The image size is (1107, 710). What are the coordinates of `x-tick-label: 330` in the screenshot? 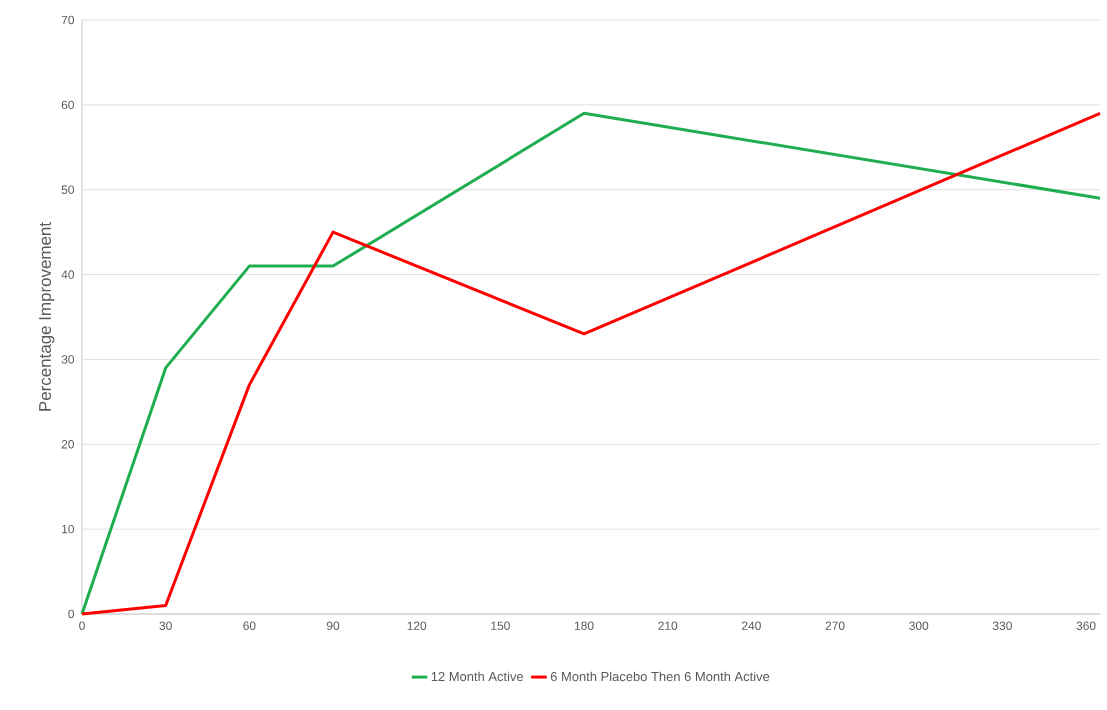 It's located at (1002, 625).